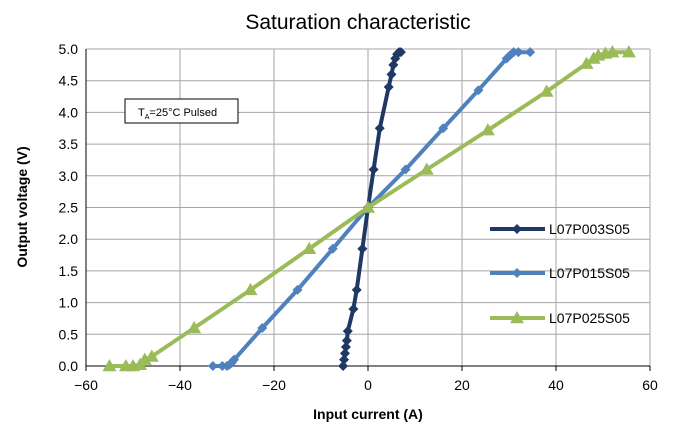 The height and width of the screenshot is (428, 675). What do you see at coordinates (69, 176) in the screenshot?
I see `y-tick-label: 3.0` at bounding box center [69, 176].